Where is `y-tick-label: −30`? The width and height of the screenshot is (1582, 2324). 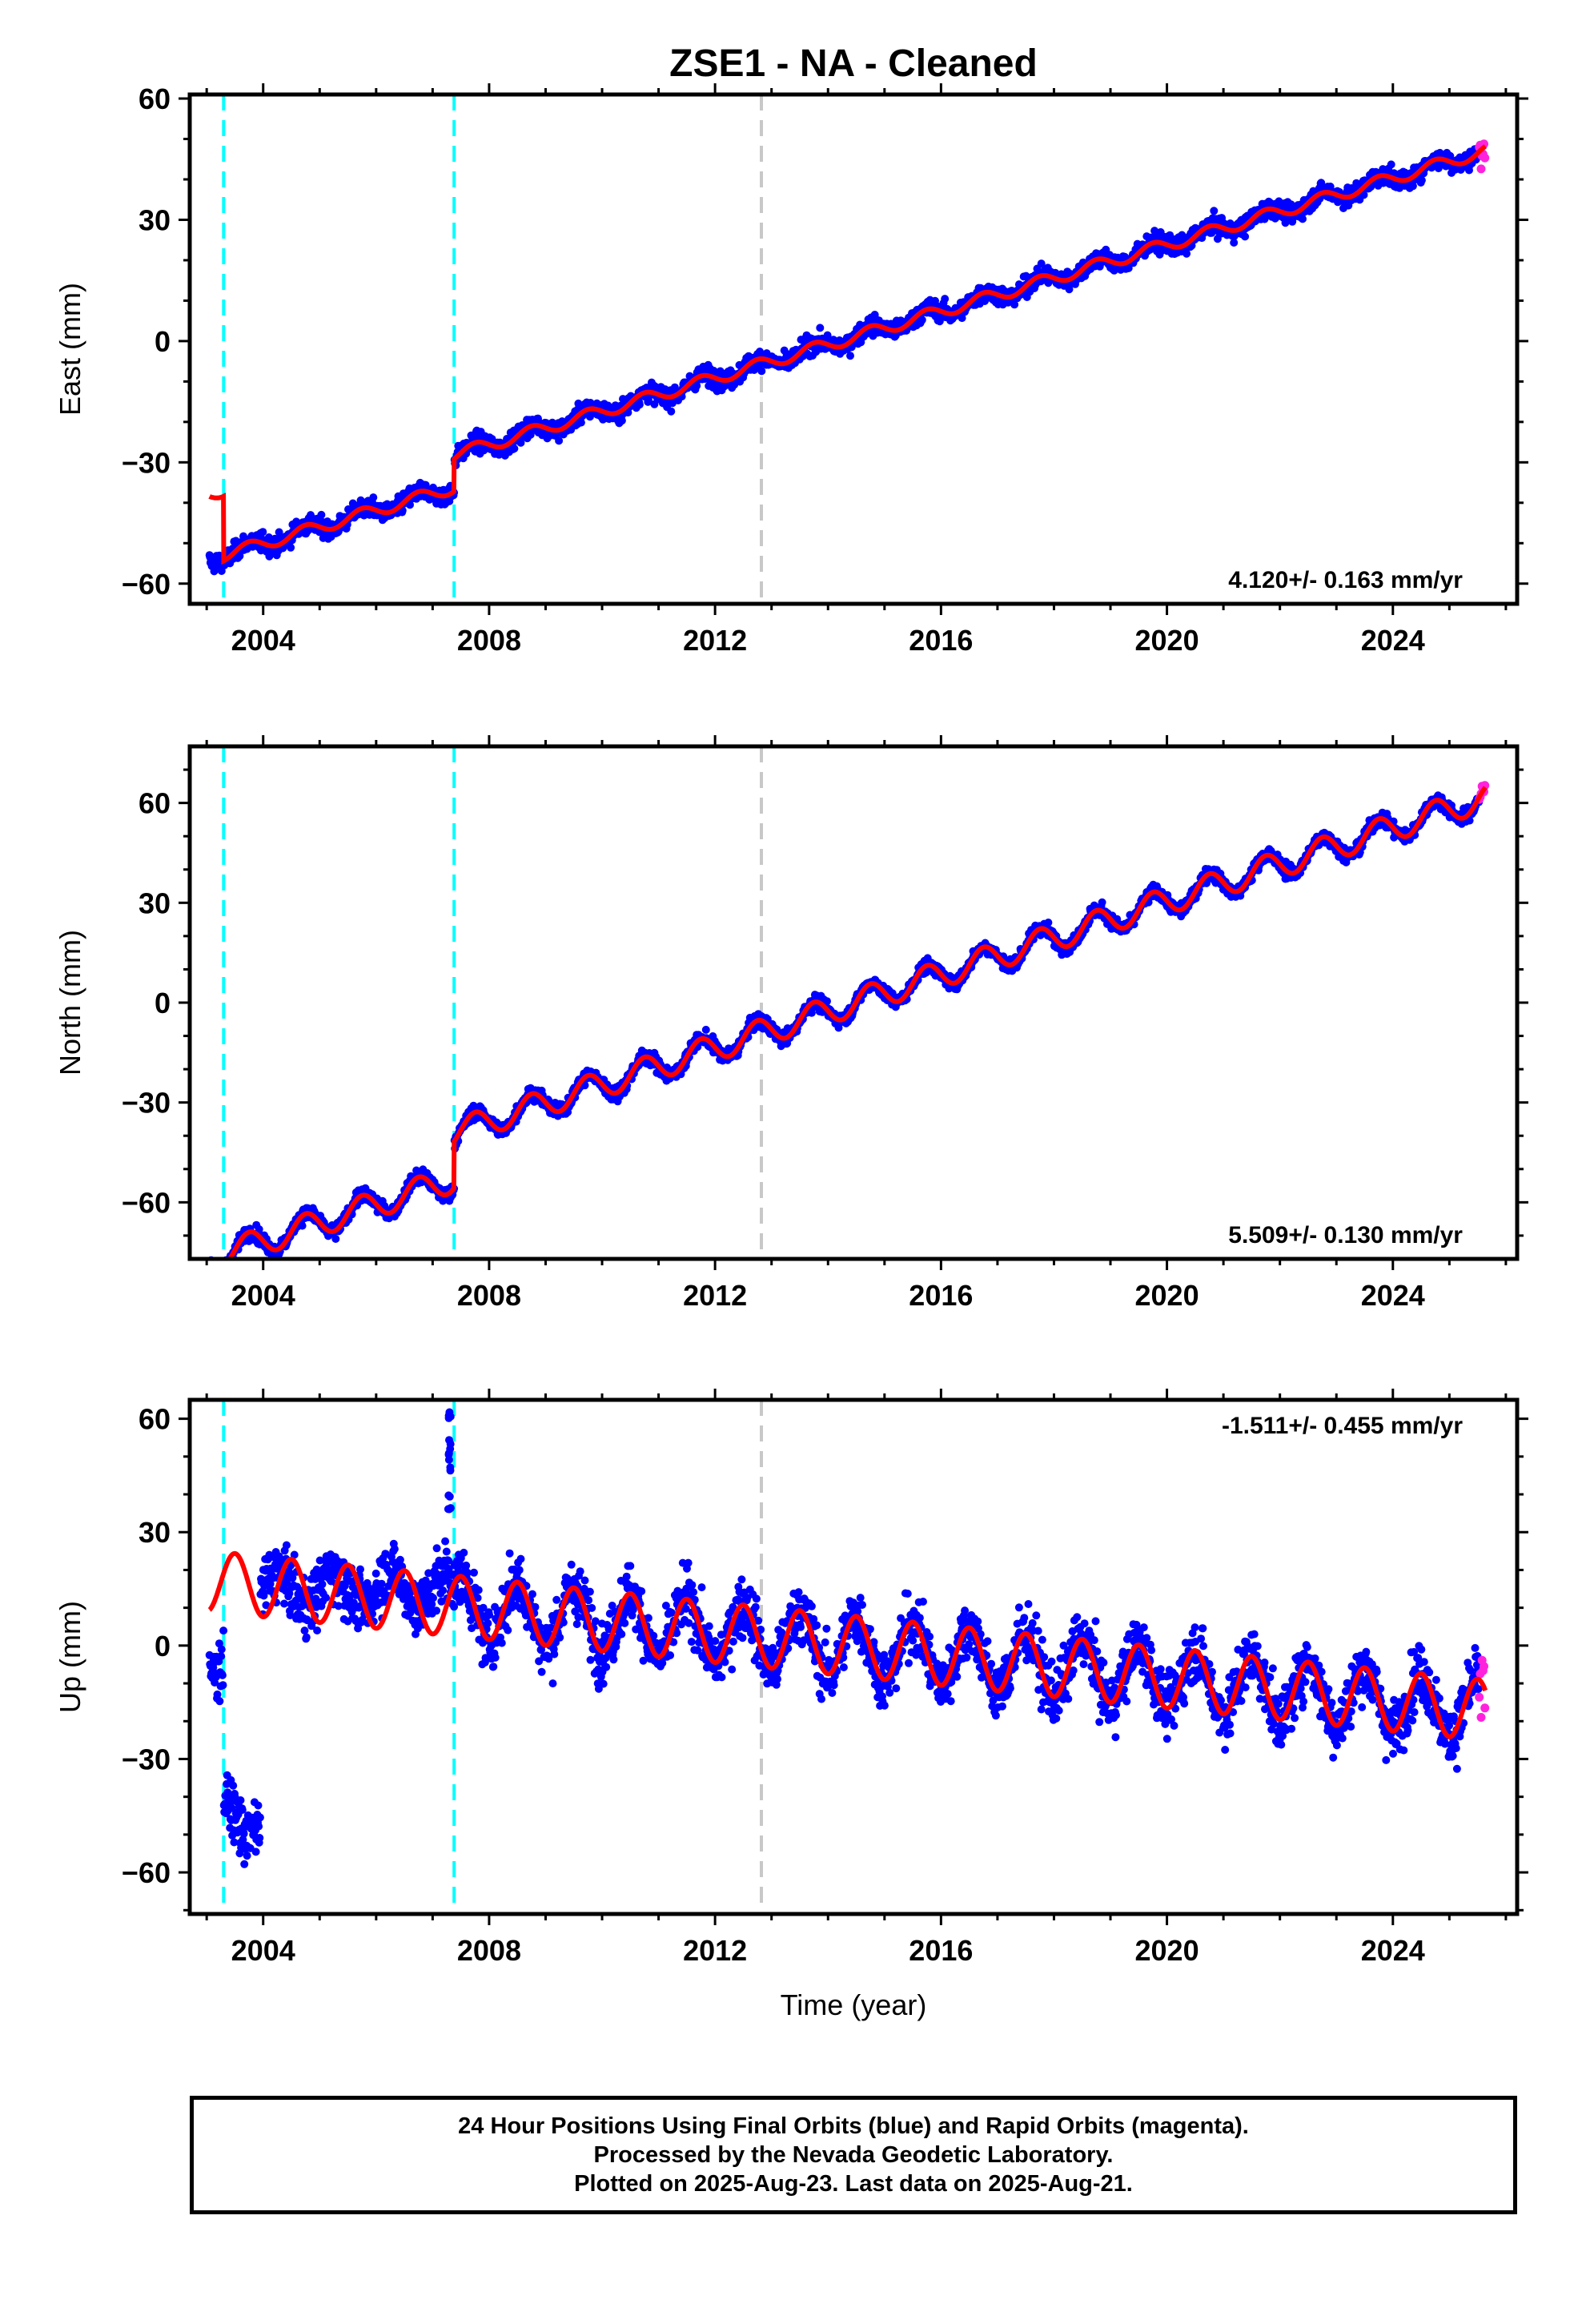
y-tick-label: −30 is located at coordinates (146, 463).